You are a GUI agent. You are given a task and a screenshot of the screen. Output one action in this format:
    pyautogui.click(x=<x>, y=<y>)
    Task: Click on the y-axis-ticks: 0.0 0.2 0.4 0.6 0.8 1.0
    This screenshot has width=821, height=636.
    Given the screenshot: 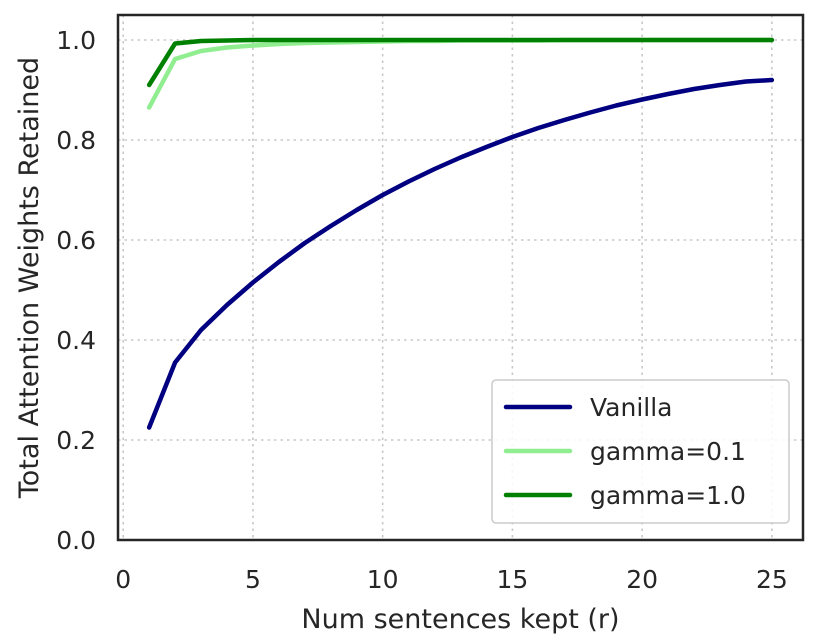 What is the action you would take?
    pyautogui.click(x=76, y=290)
    